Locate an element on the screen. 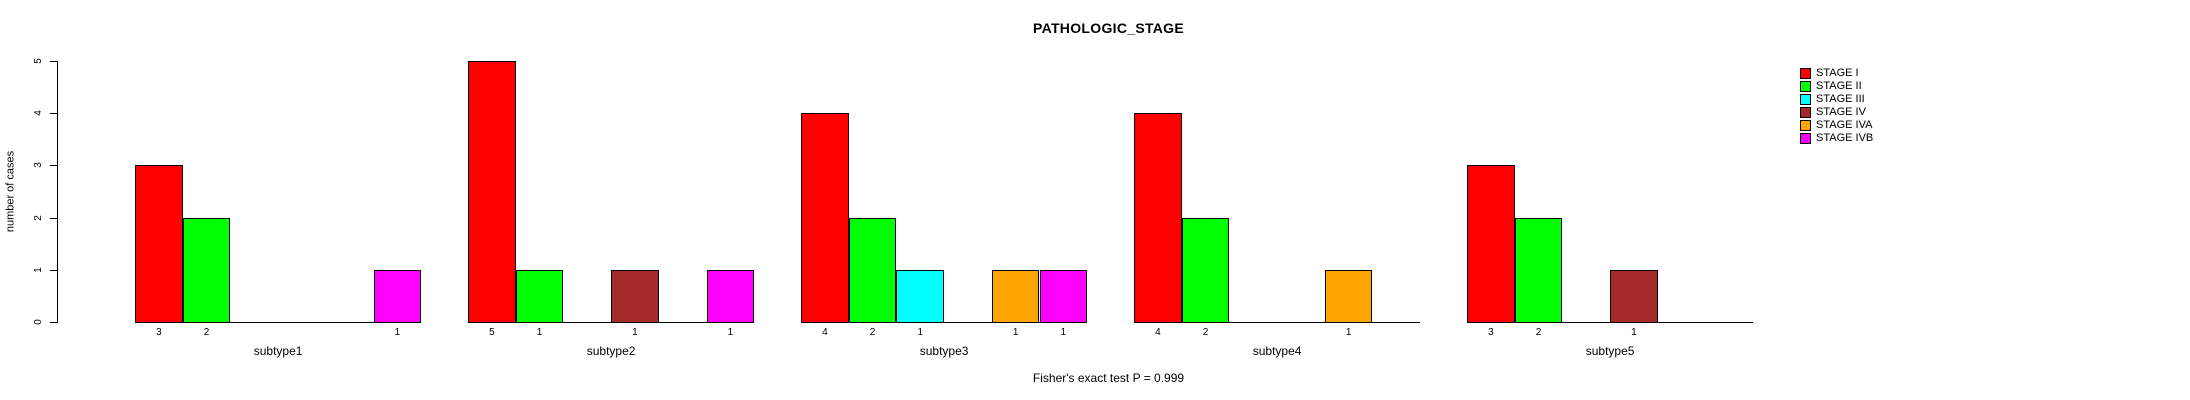 The width and height of the screenshot is (2190, 400). legend-row: STAGE III is located at coordinates (1836, 99).